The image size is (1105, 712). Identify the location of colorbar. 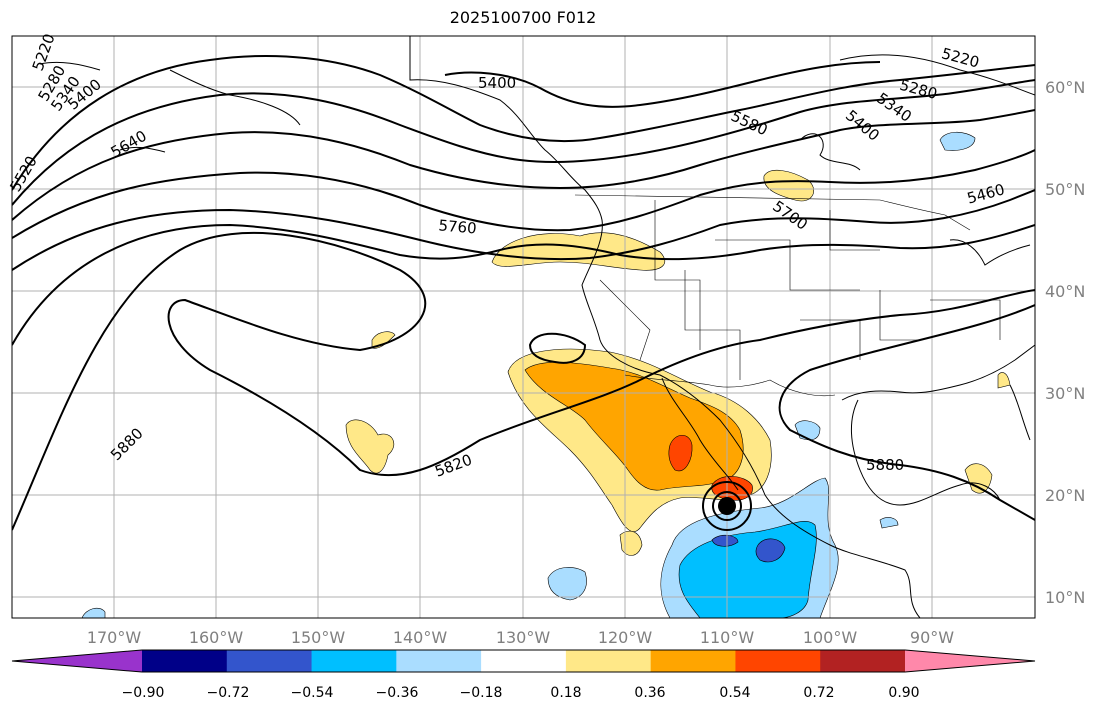
(523, 661).